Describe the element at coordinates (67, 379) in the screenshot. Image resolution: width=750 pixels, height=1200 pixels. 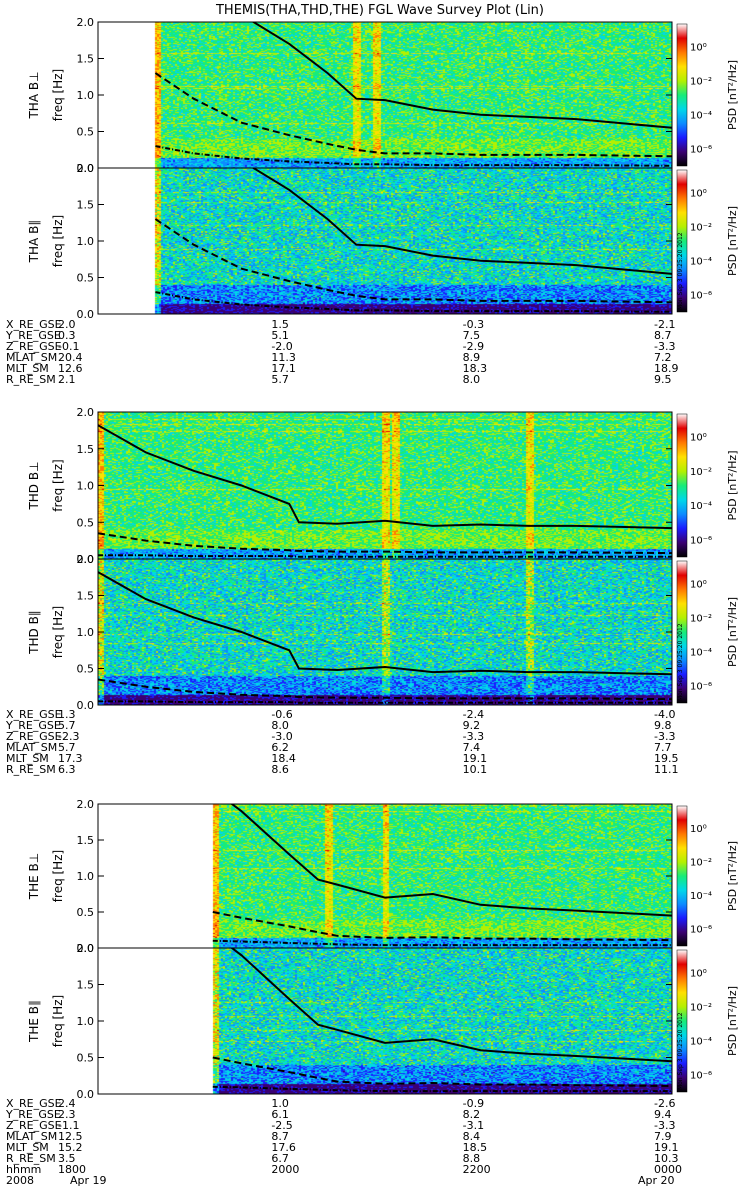
I see `orbit-value: 2.1` at that location.